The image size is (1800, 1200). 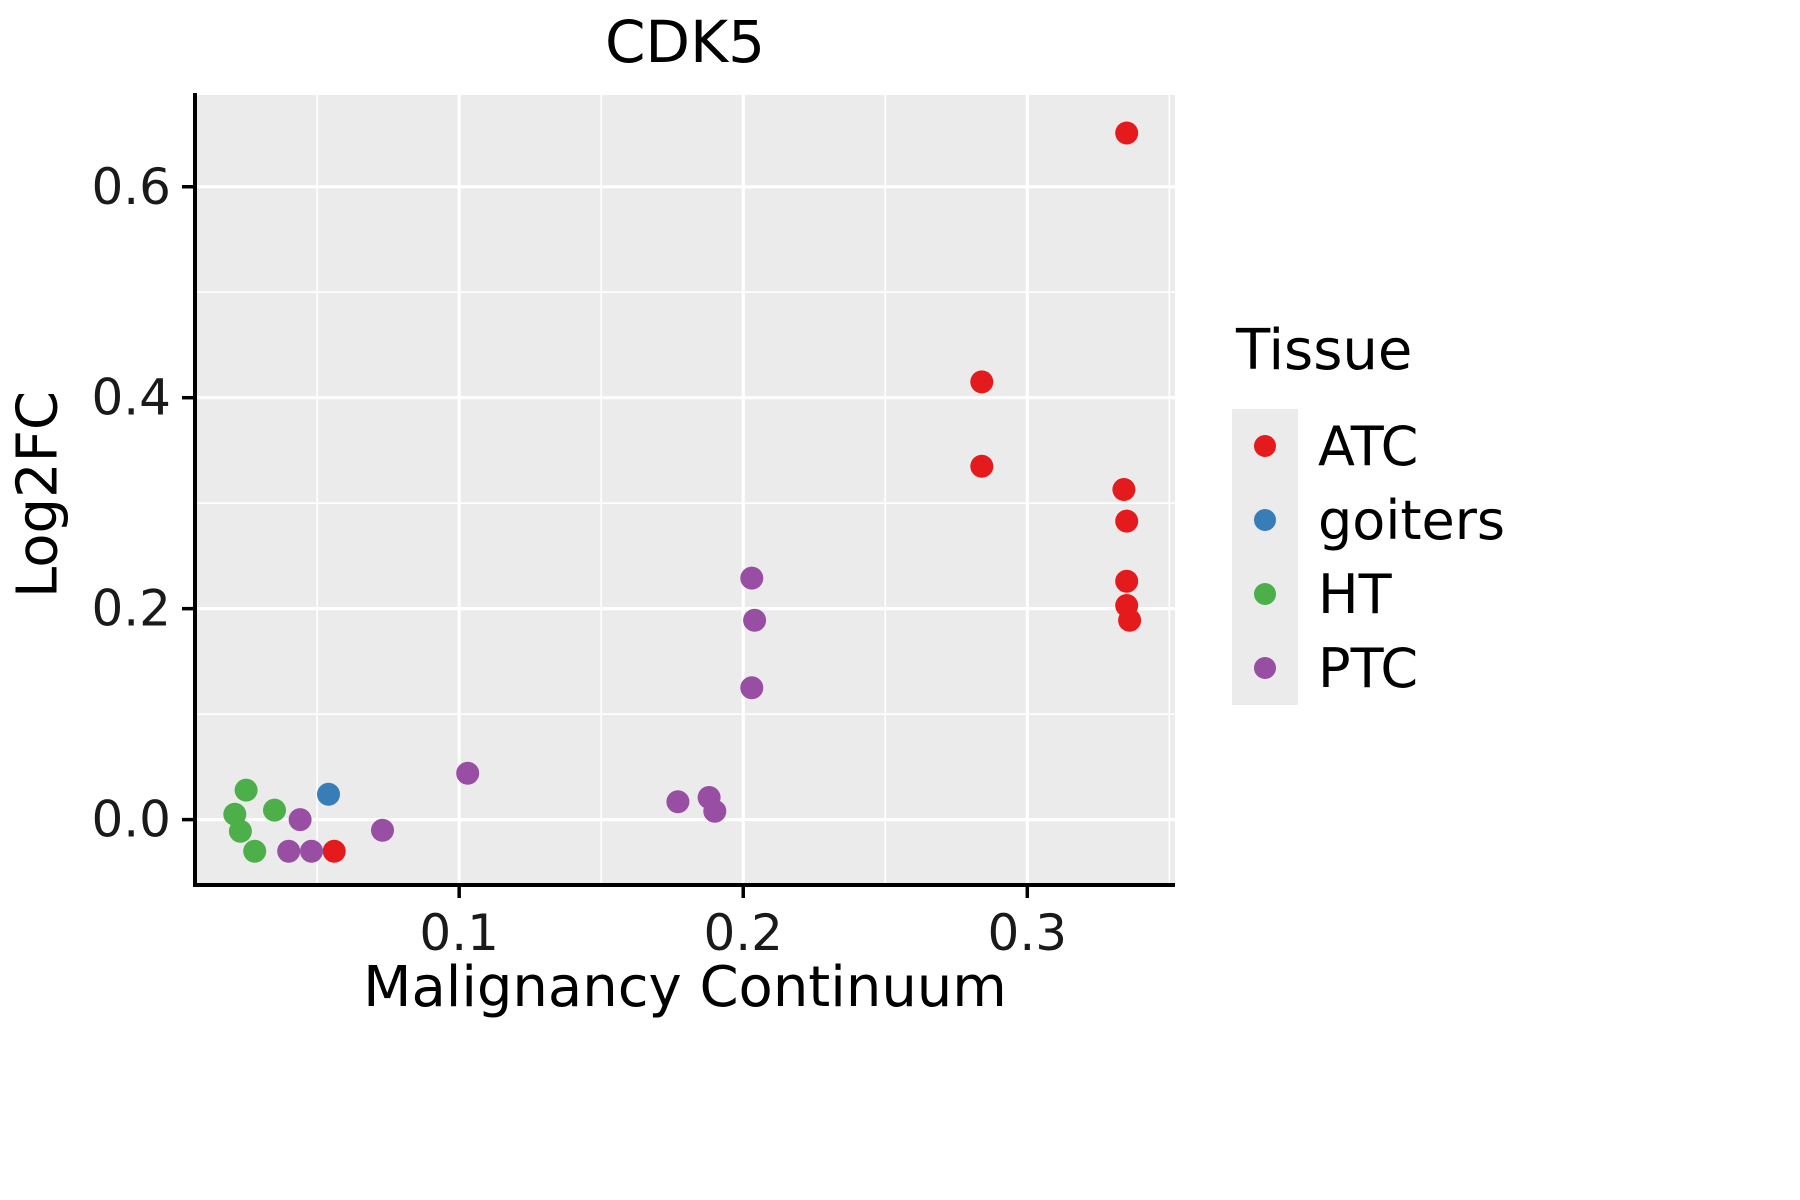 What do you see at coordinates (131, 398) in the screenshot?
I see `y-tick-label: 0.4` at bounding box center [131, 398].